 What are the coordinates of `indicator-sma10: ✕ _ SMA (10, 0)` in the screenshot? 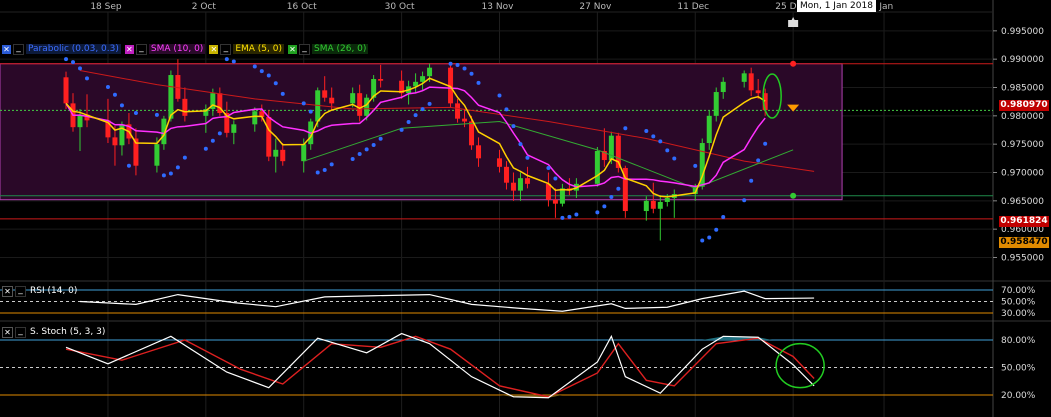 It's located at (165, 49).